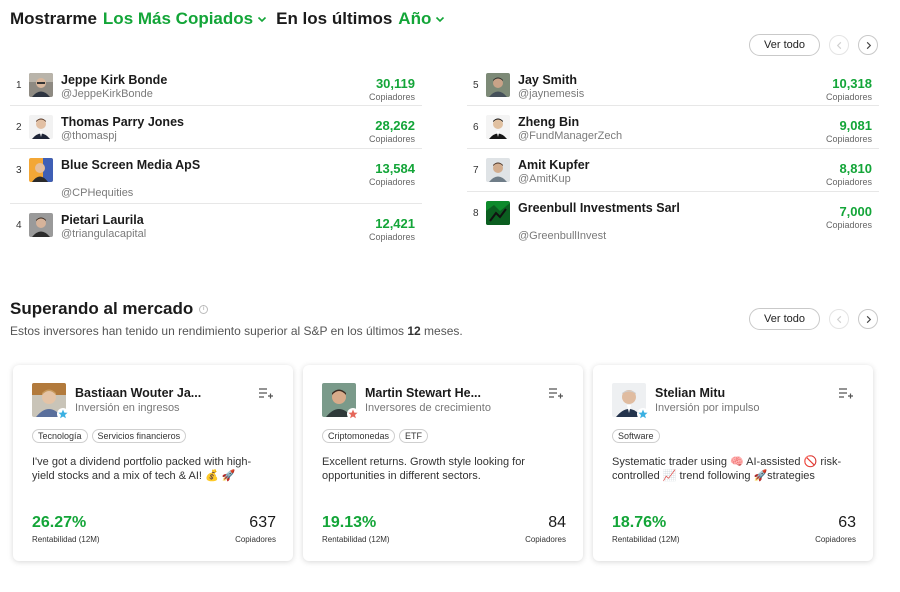  What do you see at coordinates (104, 234) in the screenshot?
I see `trader-handle: @triangulacapital` at bounding box center [104, 234].